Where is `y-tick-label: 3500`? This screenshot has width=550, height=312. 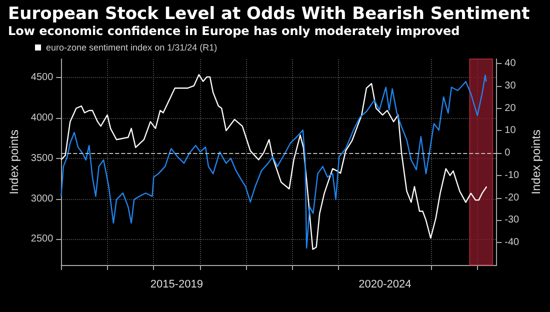
y-tick-label: 3500 is located at coordinates (42, 158).